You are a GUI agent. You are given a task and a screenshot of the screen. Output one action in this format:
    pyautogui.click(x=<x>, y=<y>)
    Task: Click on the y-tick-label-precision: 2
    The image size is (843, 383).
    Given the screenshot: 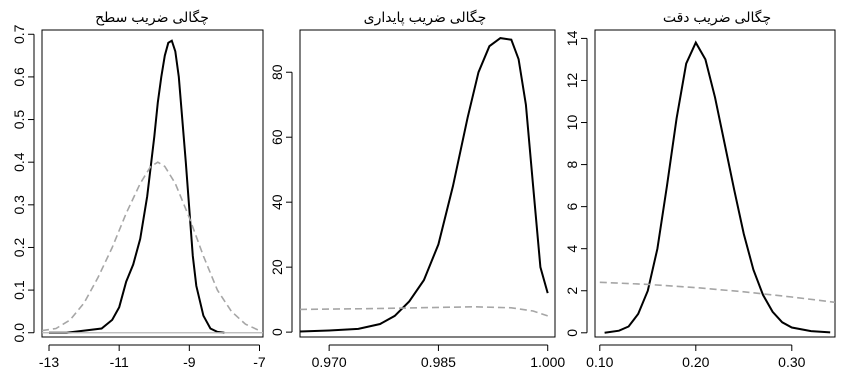 What is the action you would take?
    pyautogui.click(x=572, y=291)
    